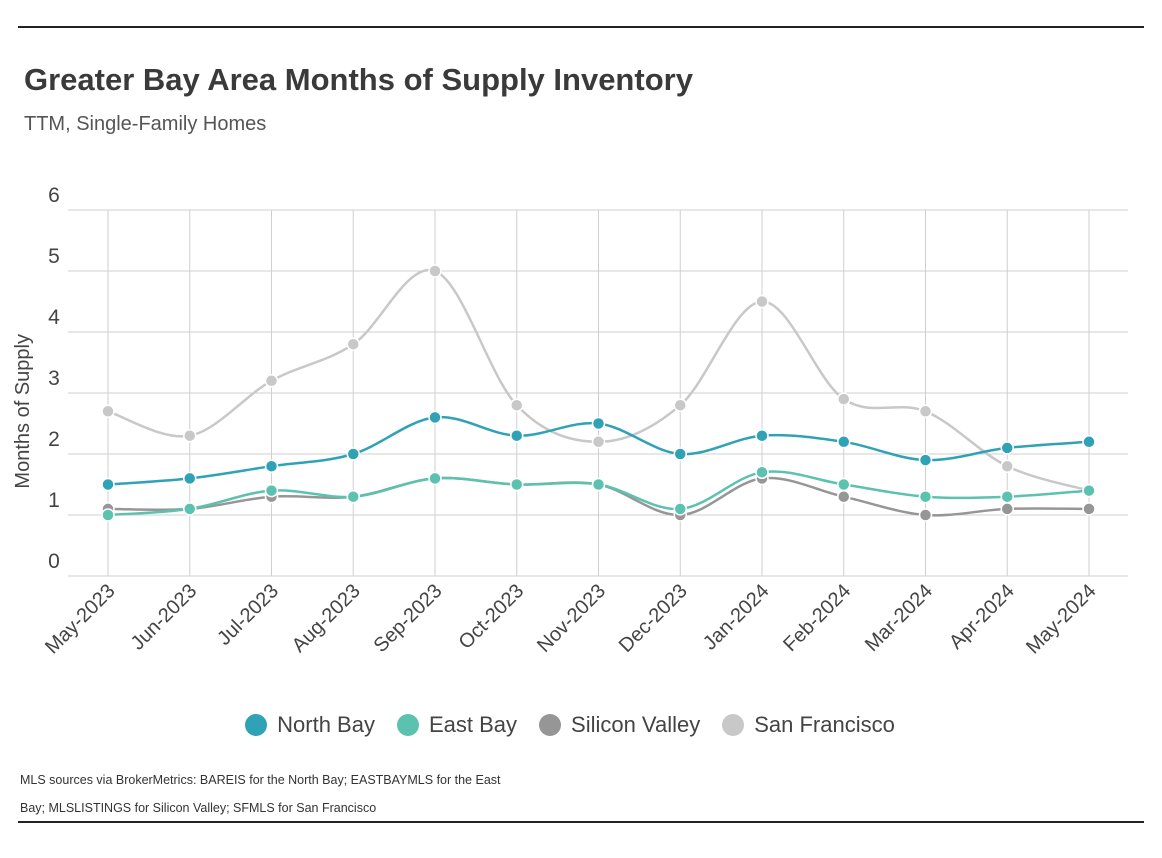 Image resolution: width=1162 pixels, height=858 pixels. I want to click on x-tick-label: Jan-2024, so click(736, 617).